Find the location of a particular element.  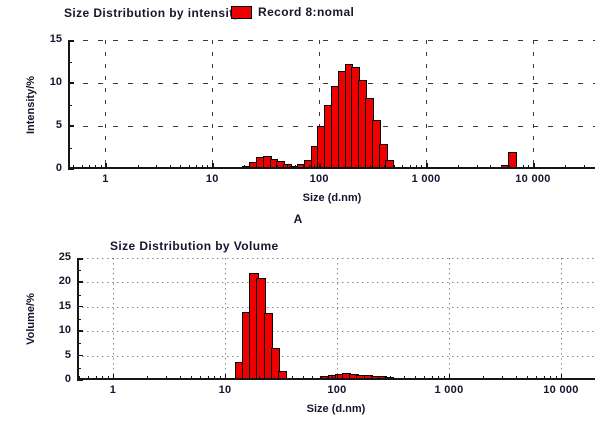

h-gridline is located at coordinates (336, 258).